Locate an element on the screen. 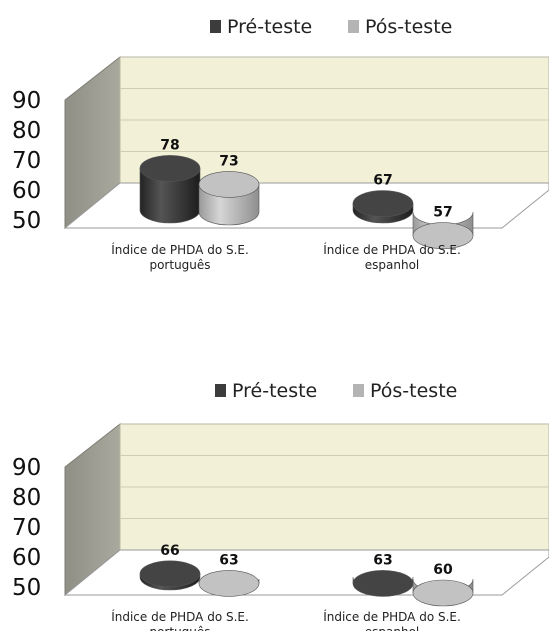  data-label: 73 is located at coordinates (228, 161).